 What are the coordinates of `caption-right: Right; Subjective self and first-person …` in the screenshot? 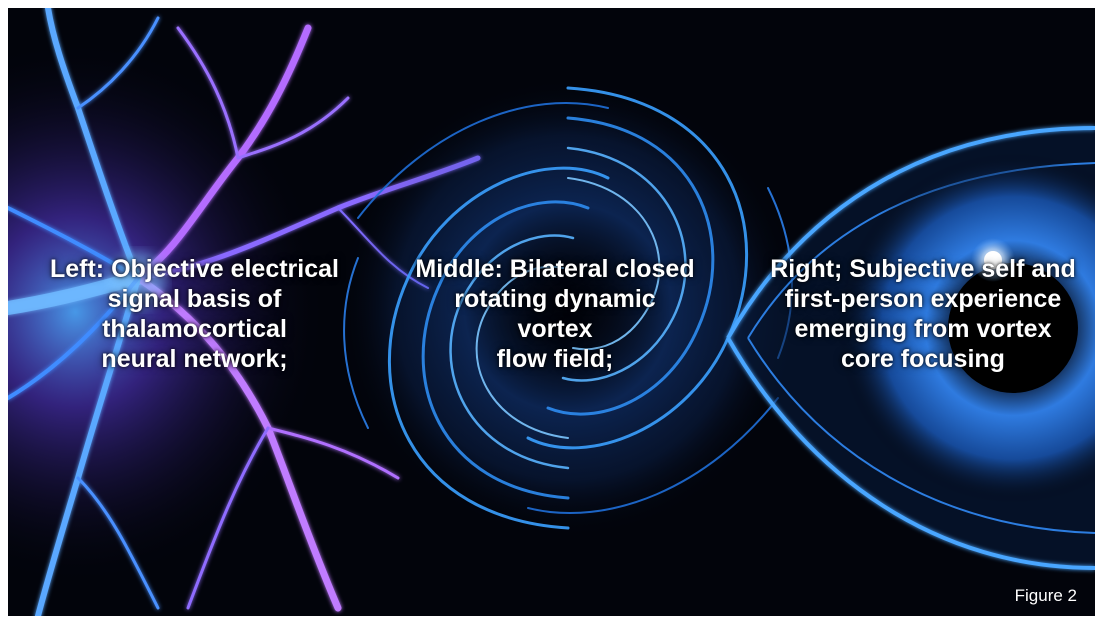 It's located at (923, 314).